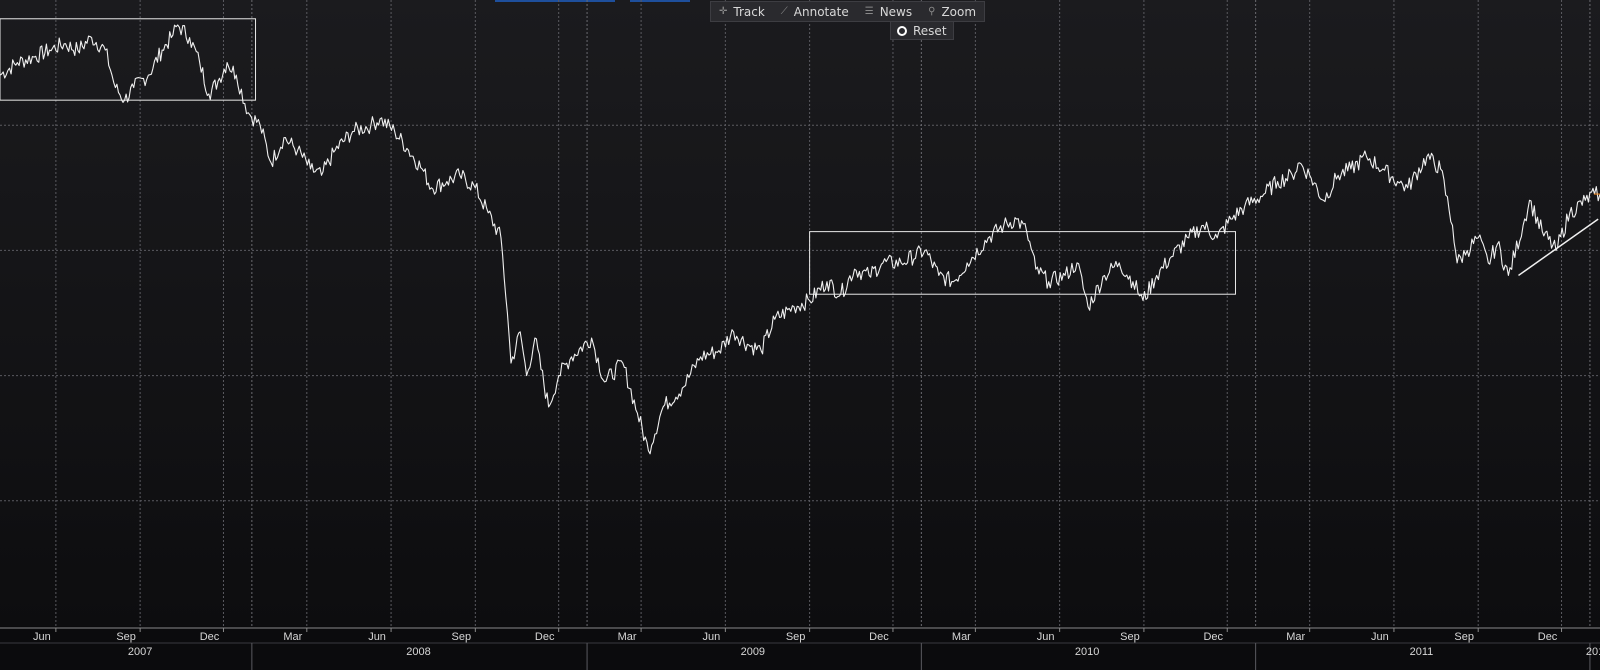  What do you see at coordinates (932, 11) in the screenshot?
I see `magnifier-icon: ⚲` at bounding box center [932, 11].